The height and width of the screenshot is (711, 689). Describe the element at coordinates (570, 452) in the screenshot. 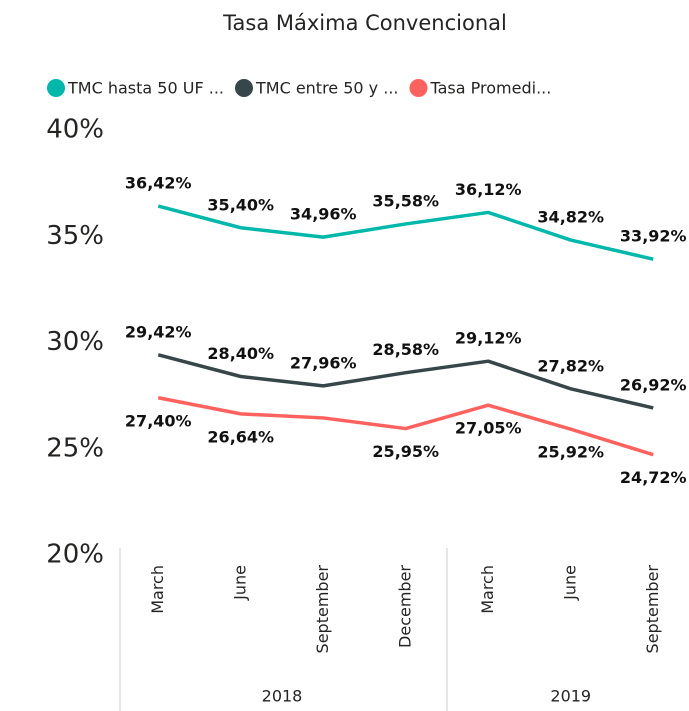

I see `data-label: 25,92%` at that location.